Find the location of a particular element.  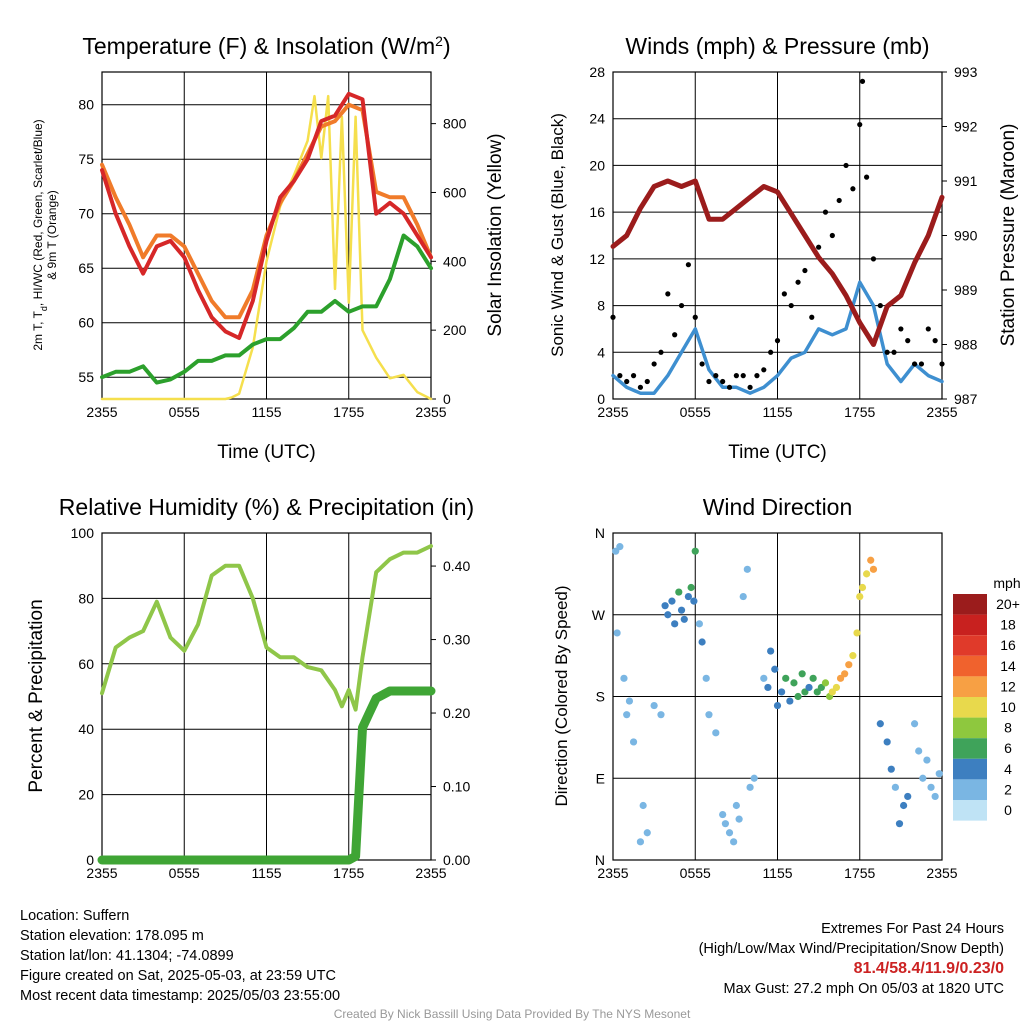

y-tick-label: 100 is located at coordinates (83, 533).